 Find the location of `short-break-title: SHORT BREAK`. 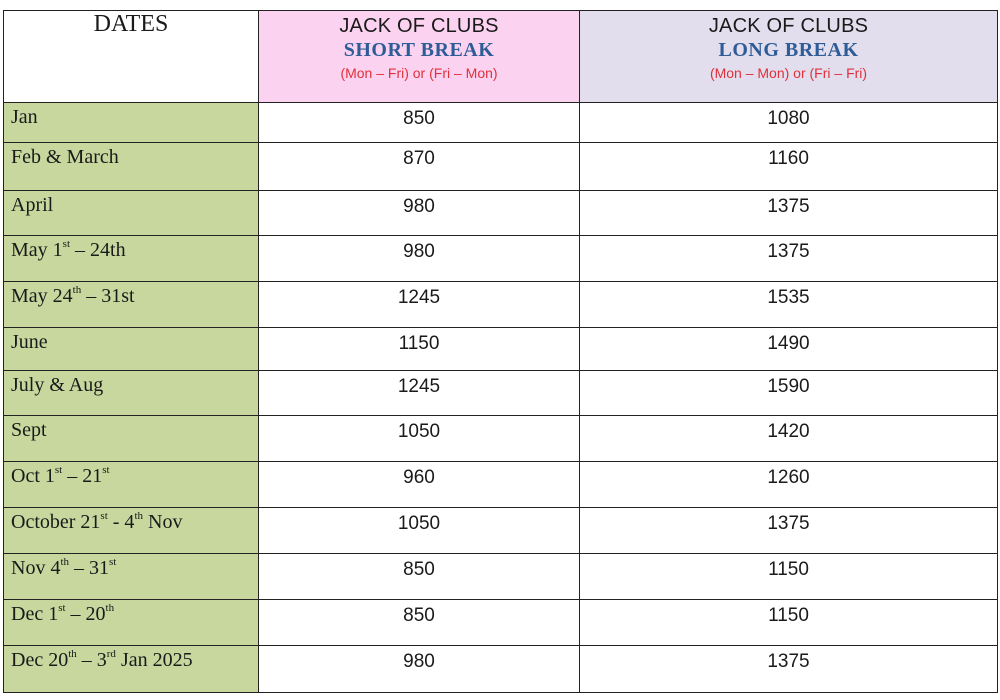

short-break-title: SHORT BREAK is located at coordinates (419, 50).